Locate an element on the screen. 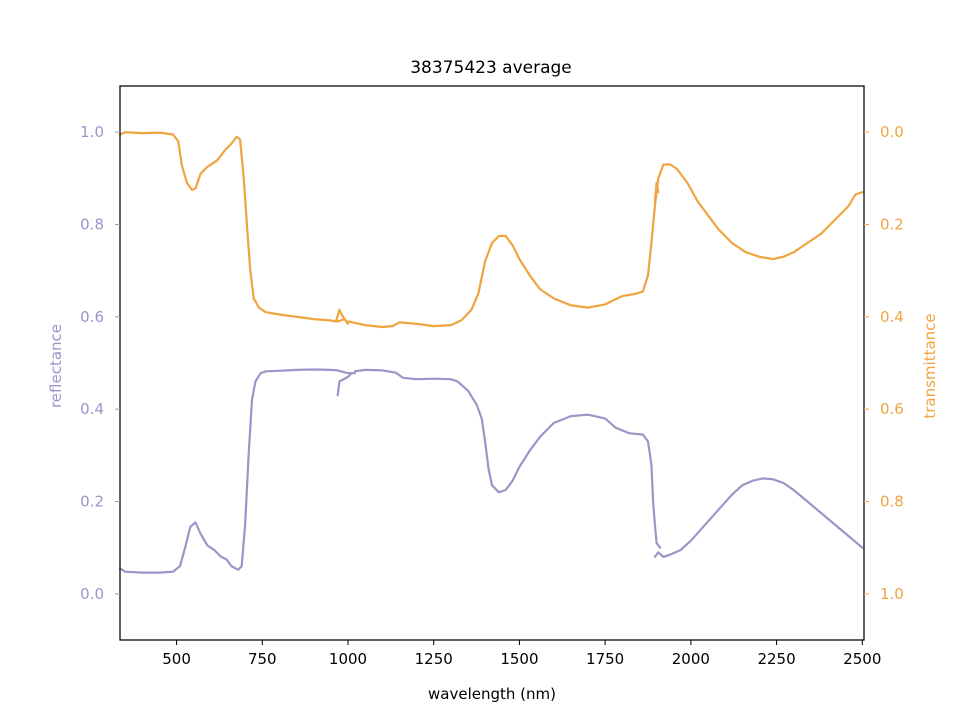 Image resolution: width=960 pixels, height=720 pixels. left-tick-label: 0.8 is located at coordinates (92, 225).